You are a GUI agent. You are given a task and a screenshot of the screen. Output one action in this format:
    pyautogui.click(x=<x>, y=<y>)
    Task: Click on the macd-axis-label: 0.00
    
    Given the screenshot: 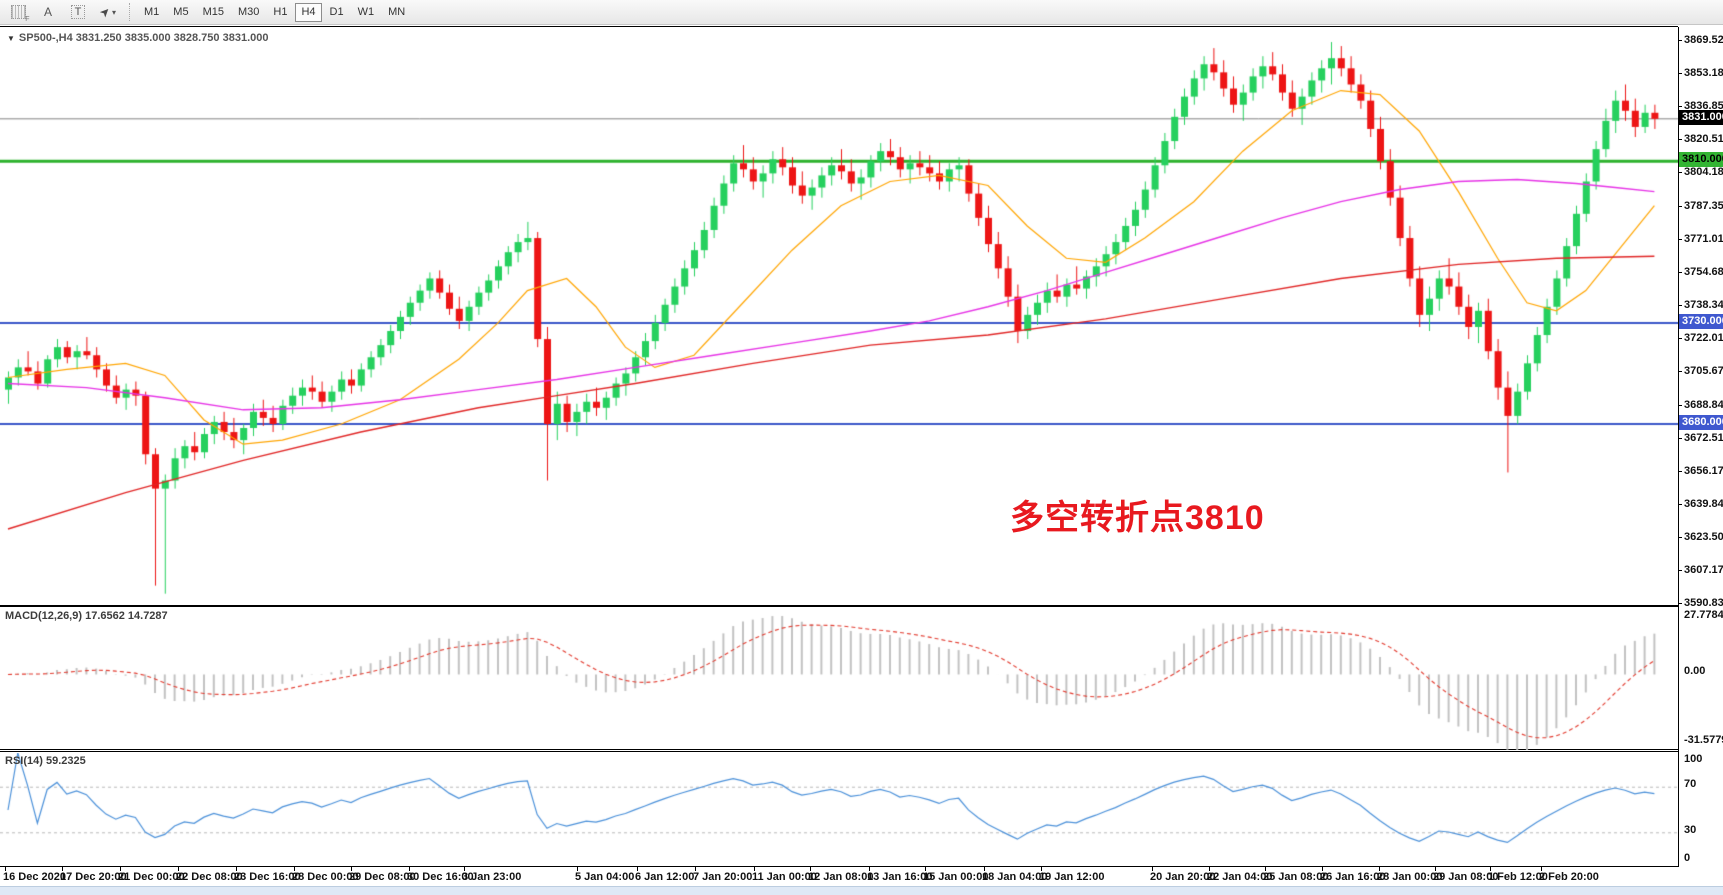 What is the action you would take?
    pyautogui.click(x=1695, y=671)
    